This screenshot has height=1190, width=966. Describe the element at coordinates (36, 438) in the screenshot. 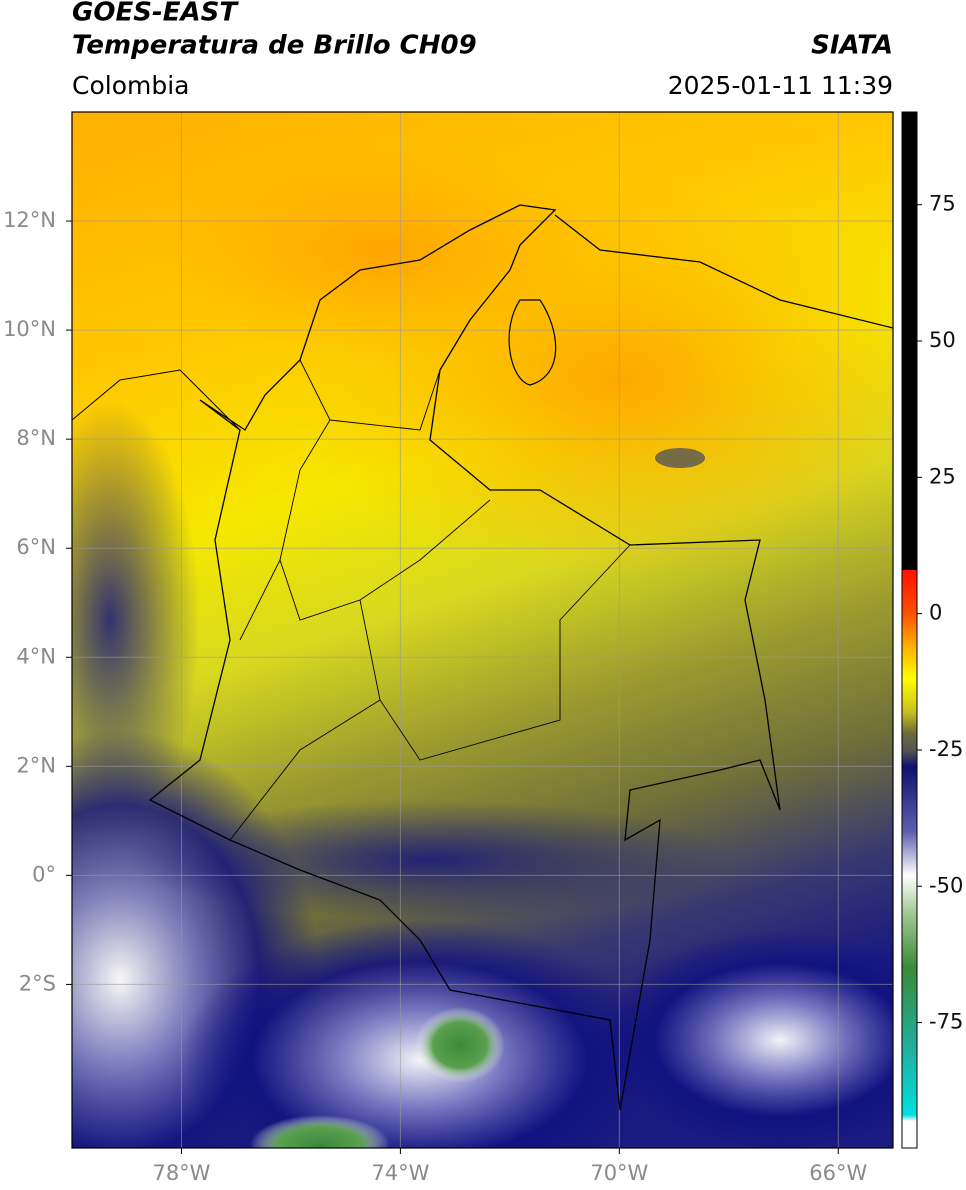

I see `y-tick-label: 8°N` at that location.